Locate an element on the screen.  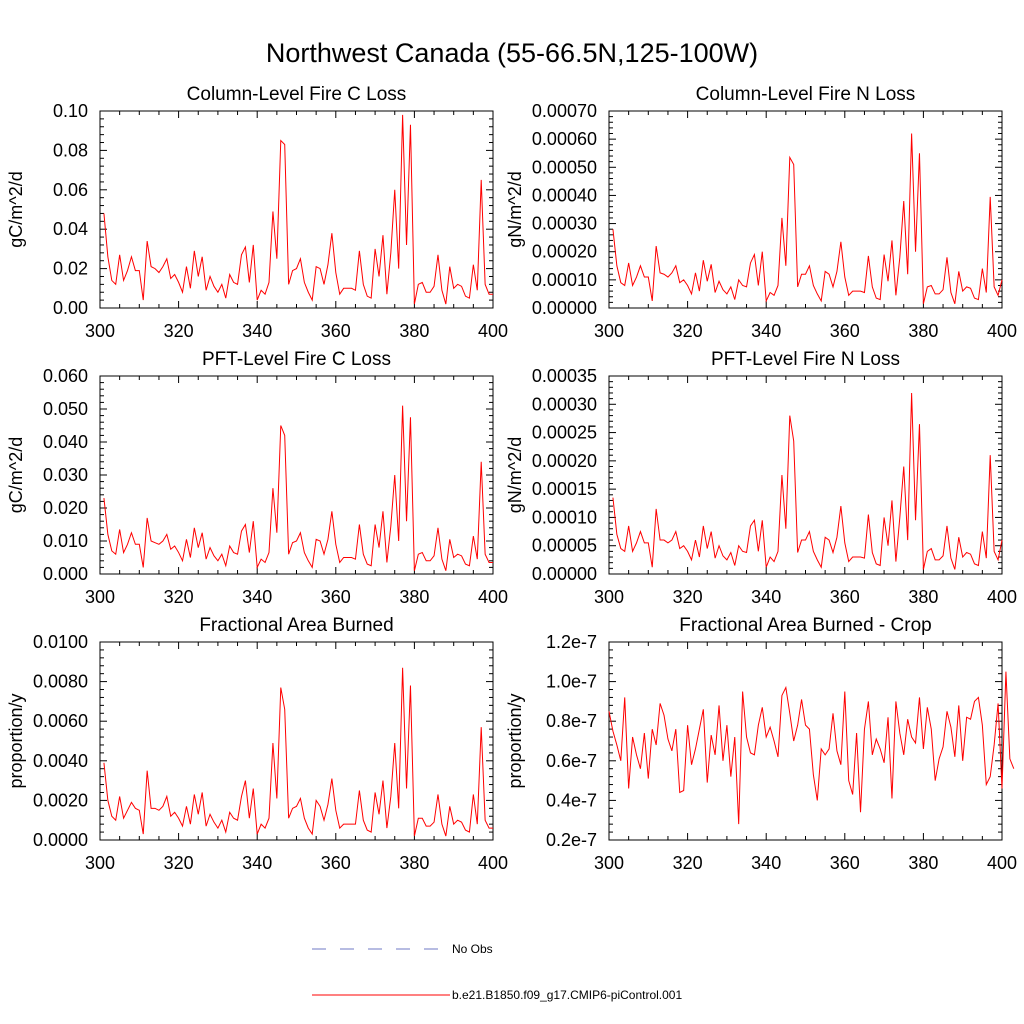
panel-title: Column-Level Fire N Loss is located at coordinates (806, 94).